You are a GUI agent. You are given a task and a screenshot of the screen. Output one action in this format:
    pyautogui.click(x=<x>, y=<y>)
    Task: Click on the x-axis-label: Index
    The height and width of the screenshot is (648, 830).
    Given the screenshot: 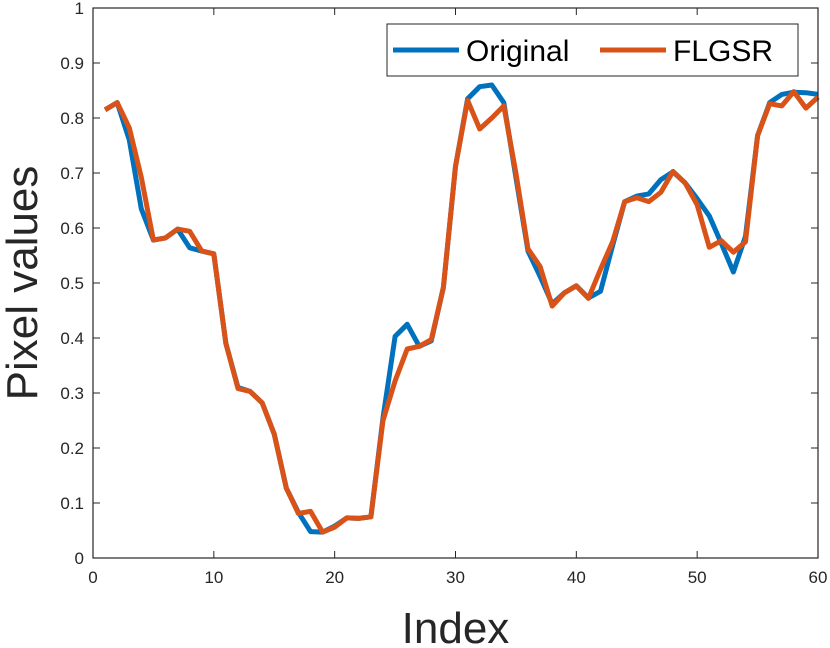 What is the action you would take?
    pyautogui.click(x=456, y=626)
    